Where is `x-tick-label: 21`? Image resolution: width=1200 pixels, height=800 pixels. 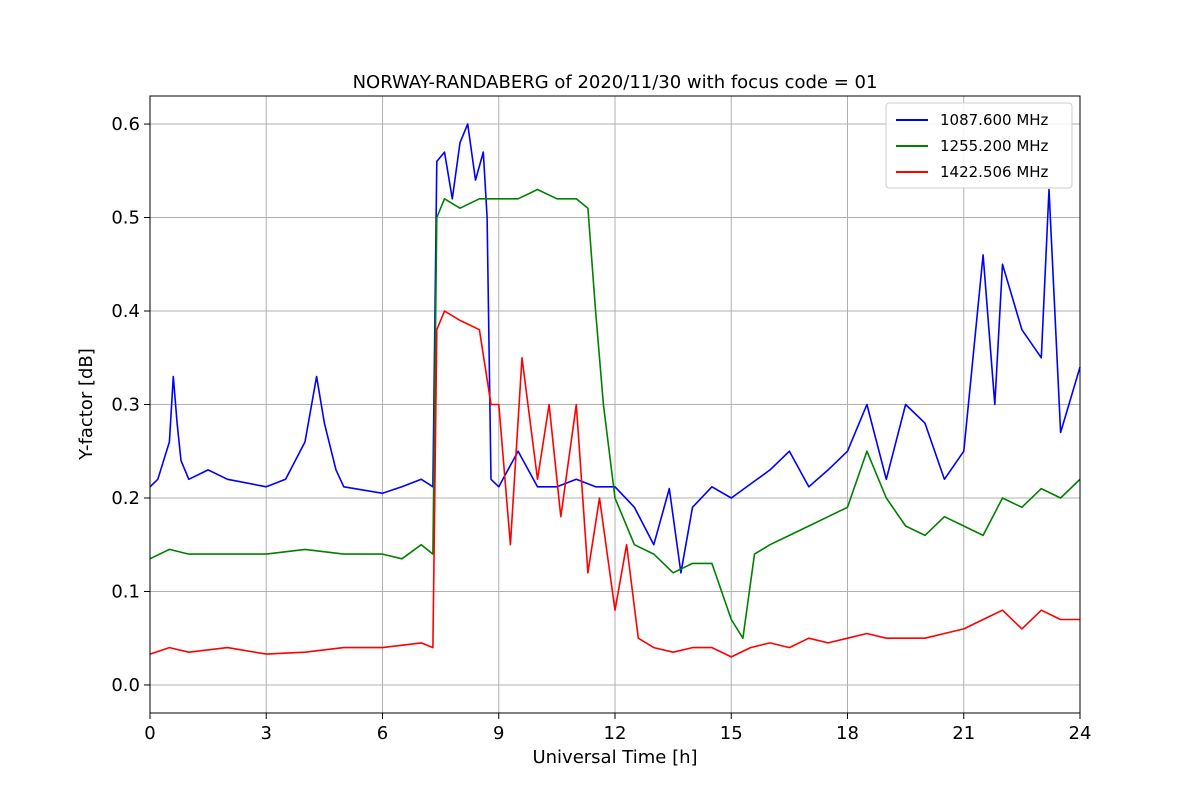 x-tick-label: 21 is located at coordinates (963, 733).